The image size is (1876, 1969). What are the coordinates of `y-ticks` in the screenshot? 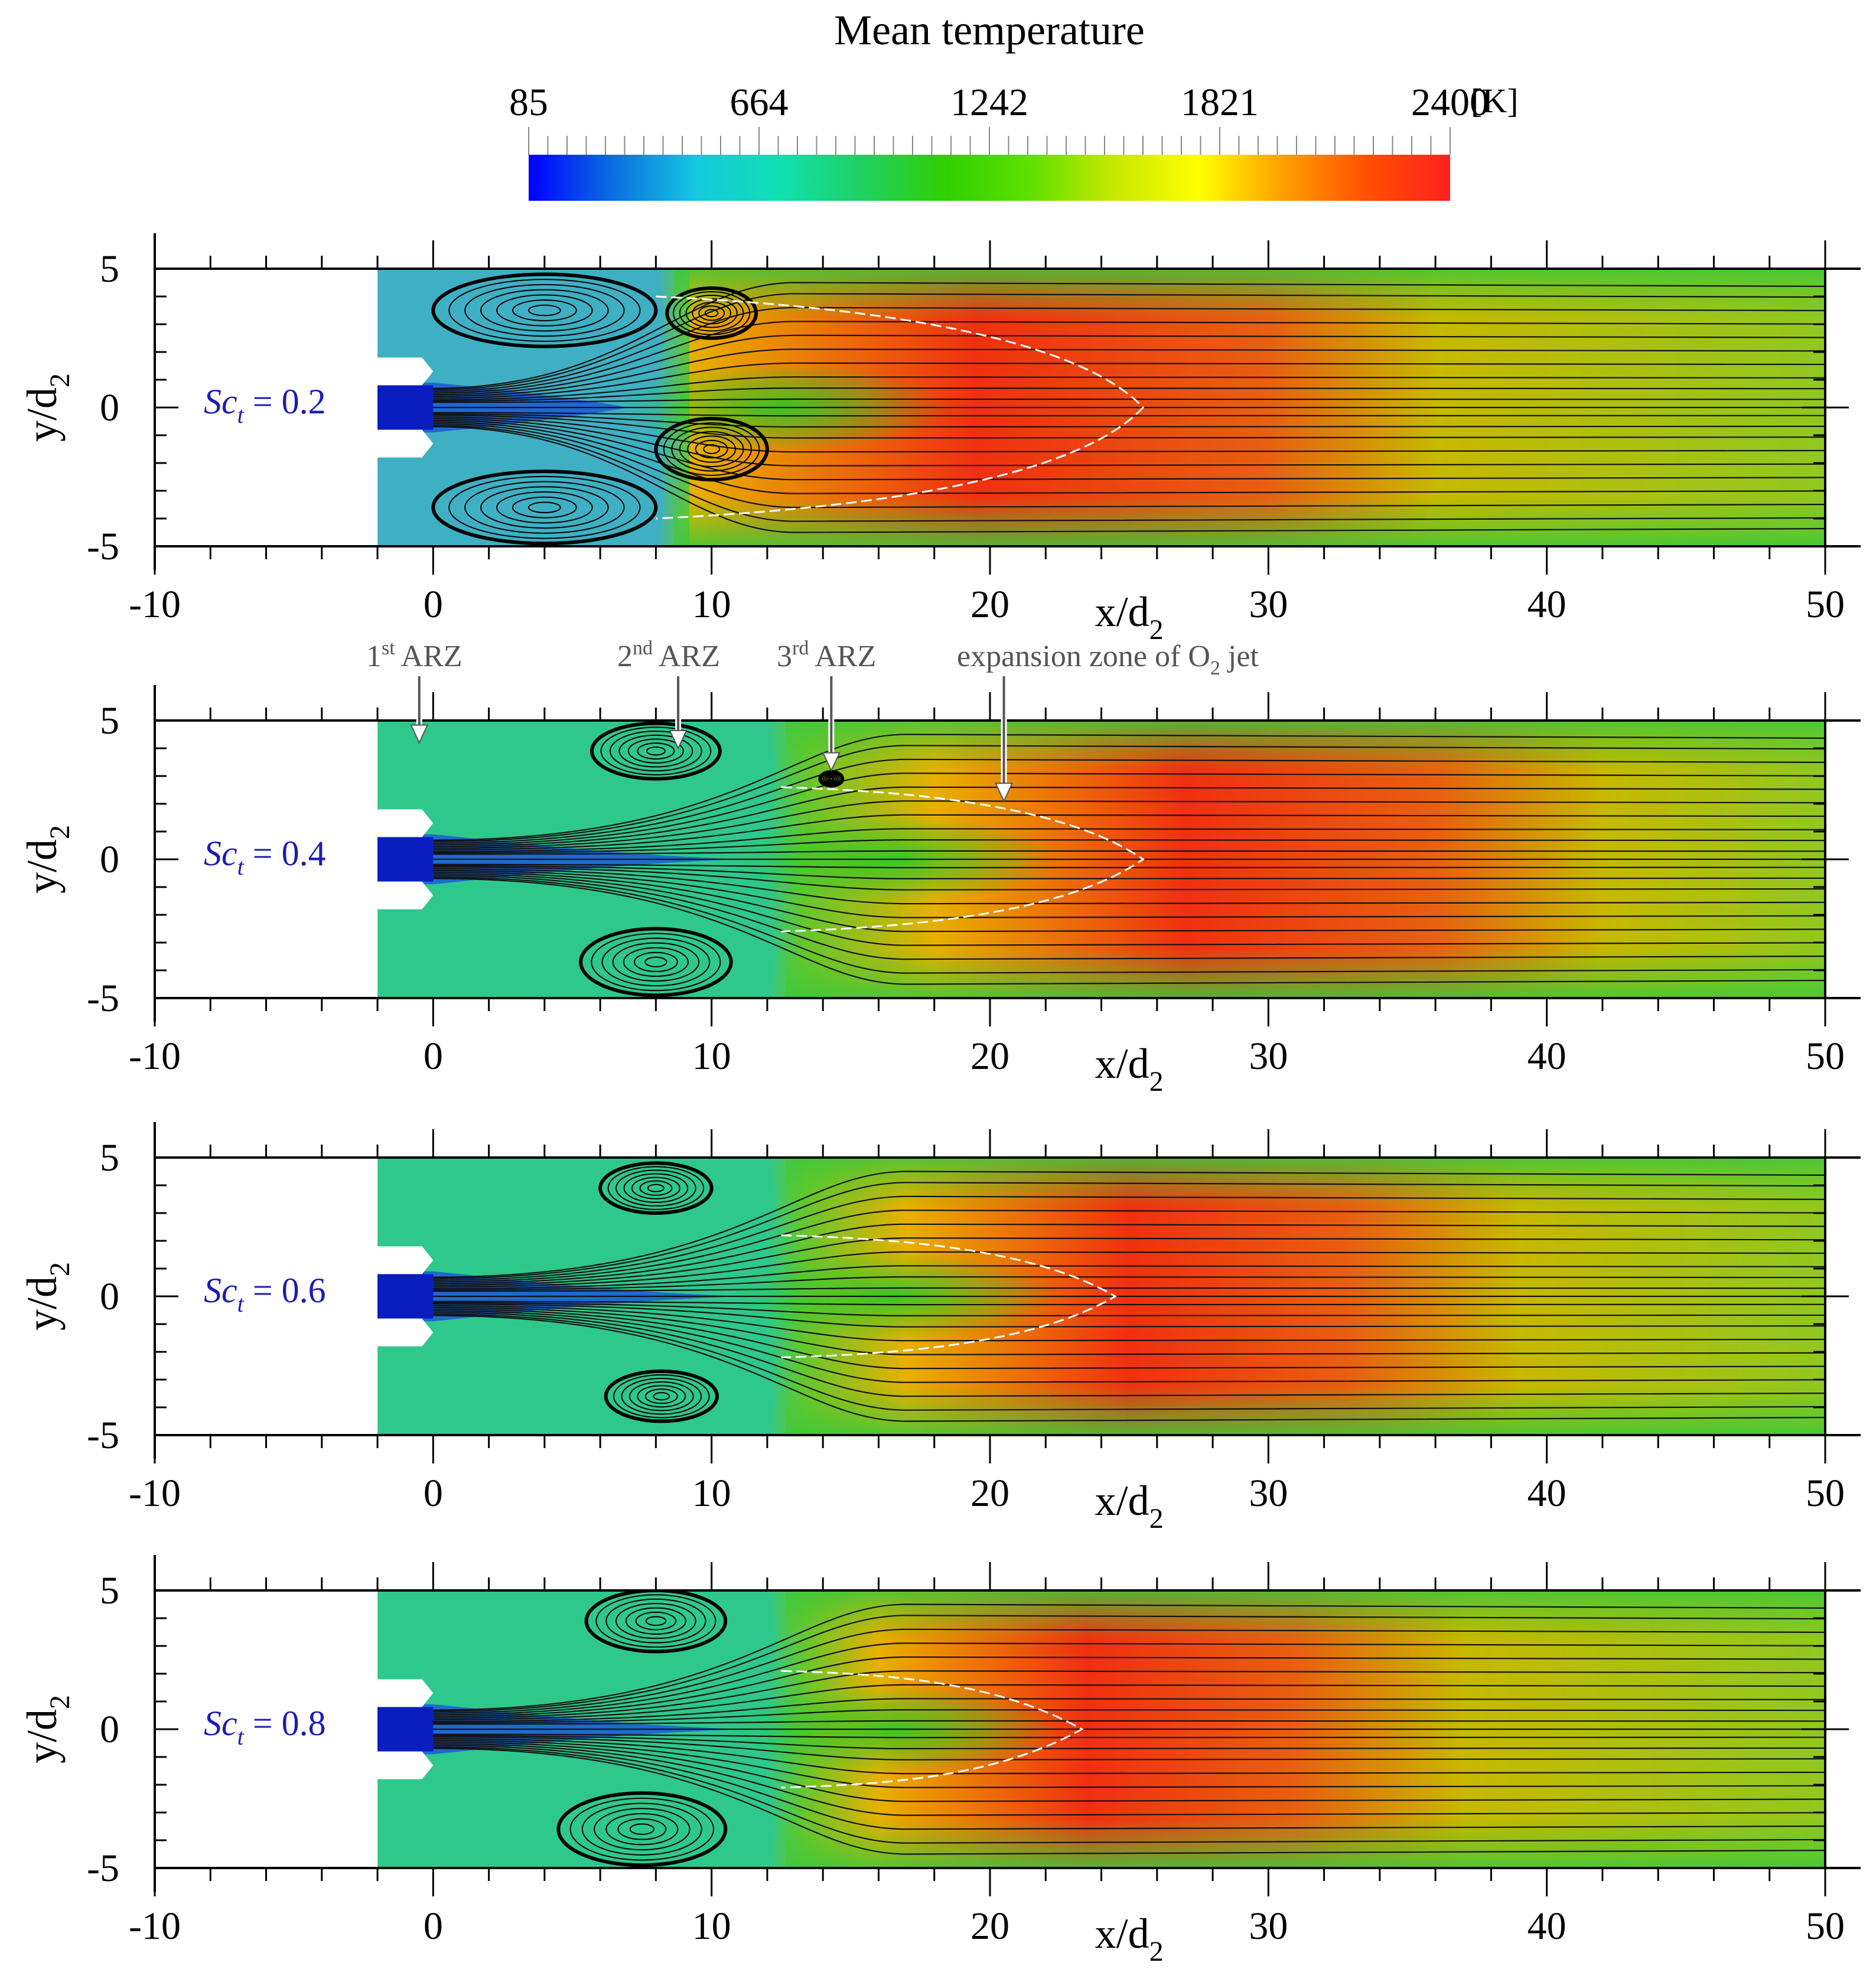 It's located at (1002, 1729).